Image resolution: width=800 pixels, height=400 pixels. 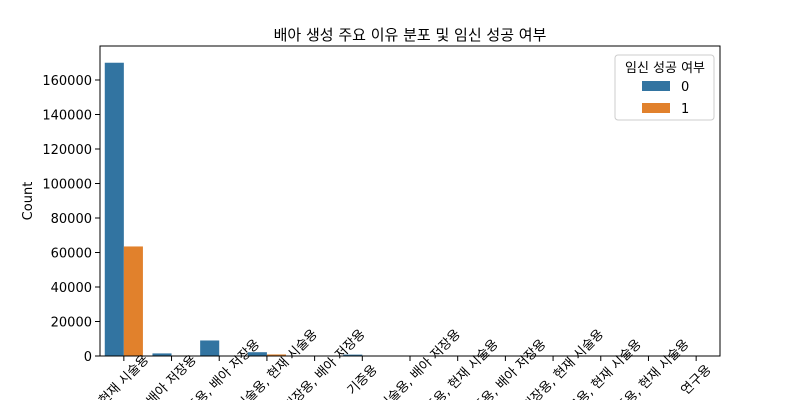 What do you see at coordinates (71, 322) in the screenshot?
I see `y-tick-label: 20000` at bounding box center [71, 322].